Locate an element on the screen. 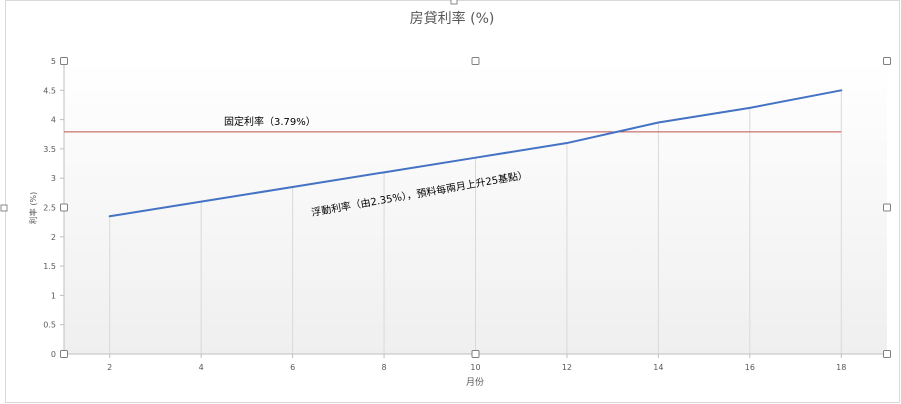 The height and width of the screenshot is (404, 901). x-tick-label: 16 is located at coordinates (750, 367).